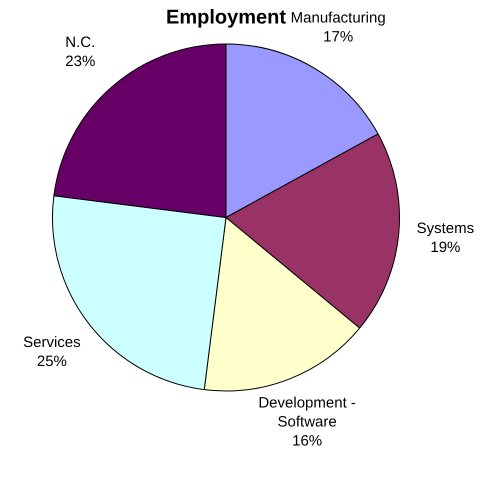  Describe the element at coordinates (226, 17) in the screenshot. I see `chart-title: Employment` at that location.